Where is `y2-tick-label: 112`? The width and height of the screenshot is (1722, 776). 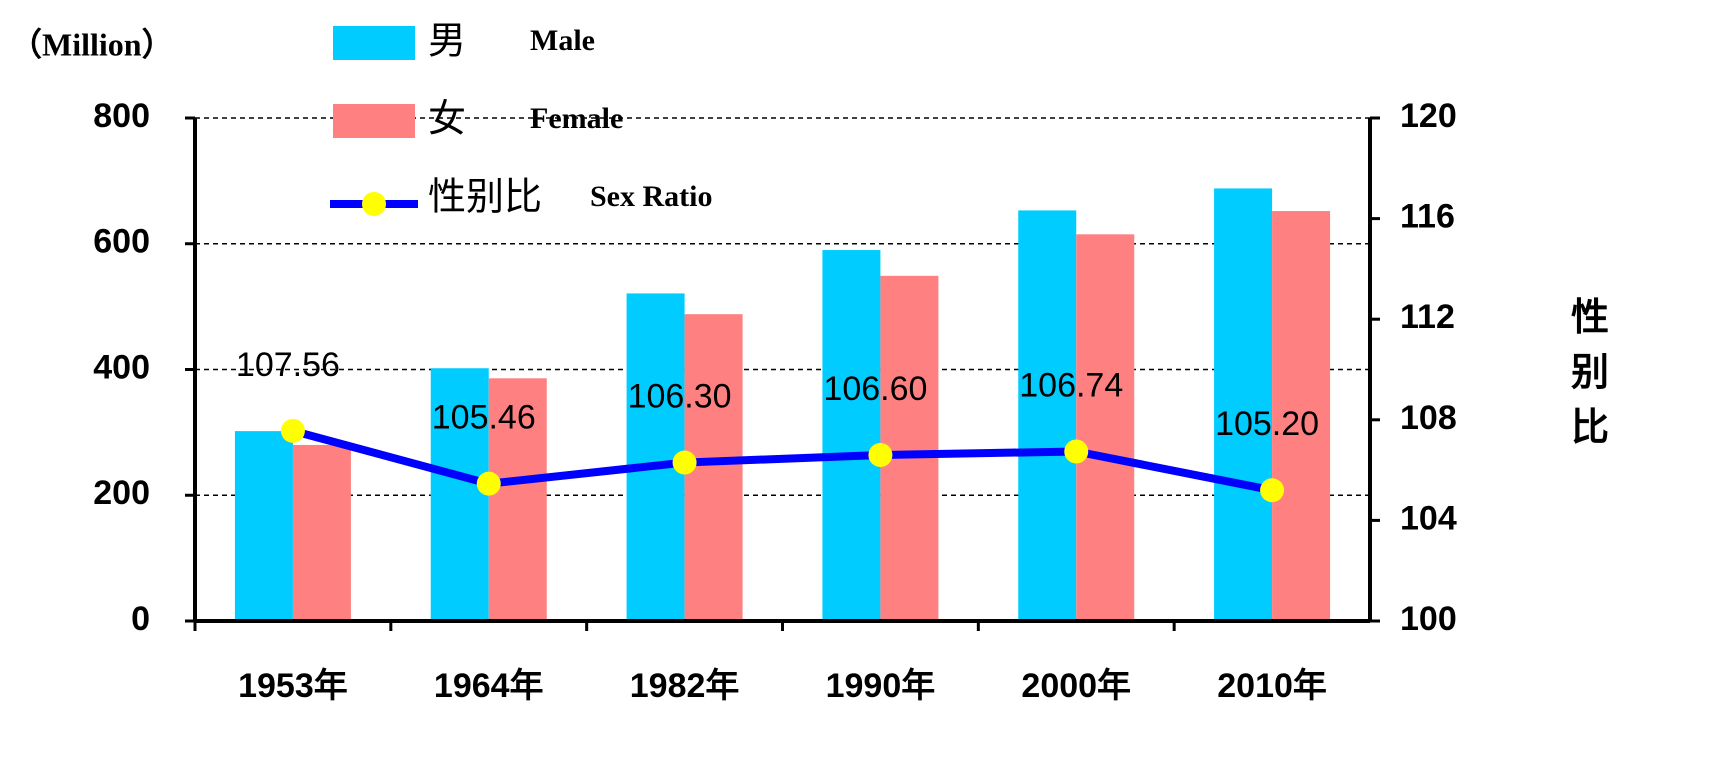
y2-tick-label: 112 is located at coordinates (1427, 317).